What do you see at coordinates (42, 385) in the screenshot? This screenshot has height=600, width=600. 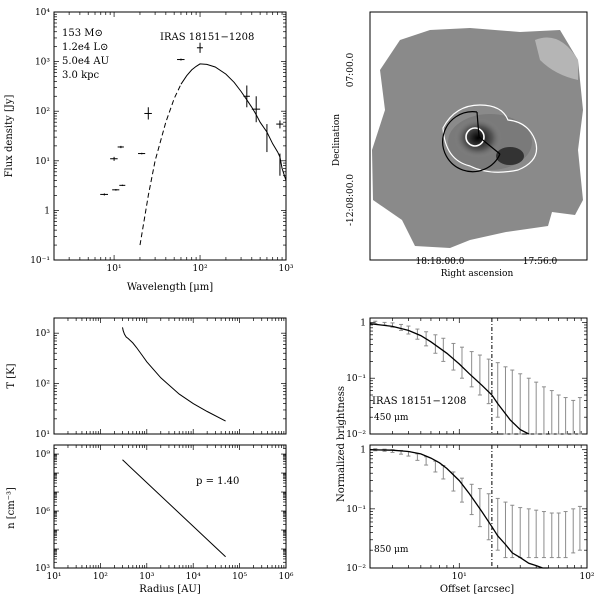 I see `temperature-ytick-label: 10²` at bounding box center [42, 385].